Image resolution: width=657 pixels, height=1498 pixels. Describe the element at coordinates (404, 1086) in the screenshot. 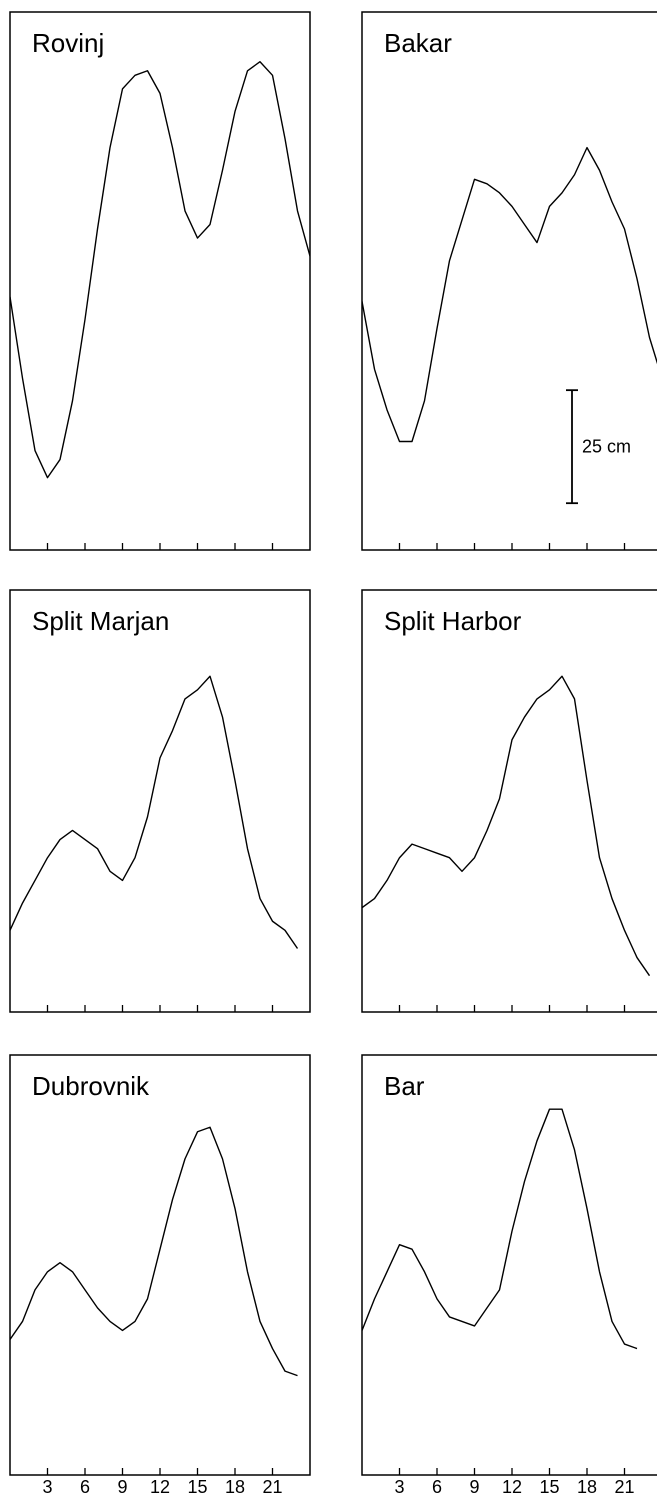

I see `panel-title: Bar` at that location.